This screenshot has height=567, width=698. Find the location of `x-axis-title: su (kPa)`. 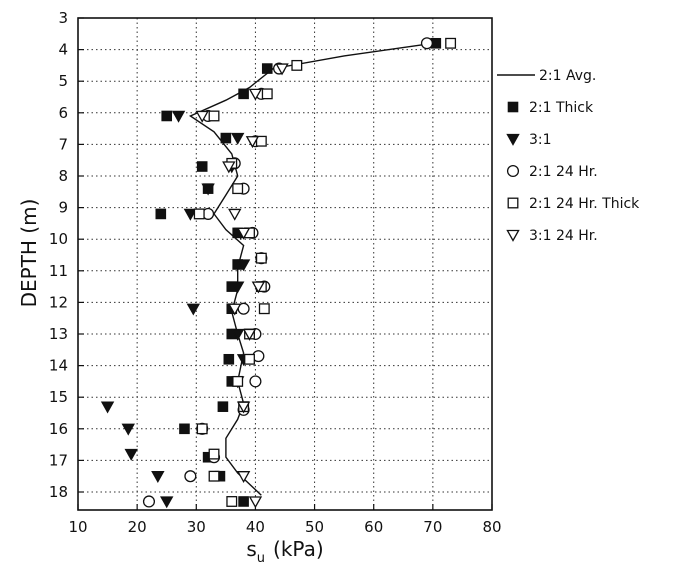

x-axis-title: su (kPa) is located at coordinates (284, 551).